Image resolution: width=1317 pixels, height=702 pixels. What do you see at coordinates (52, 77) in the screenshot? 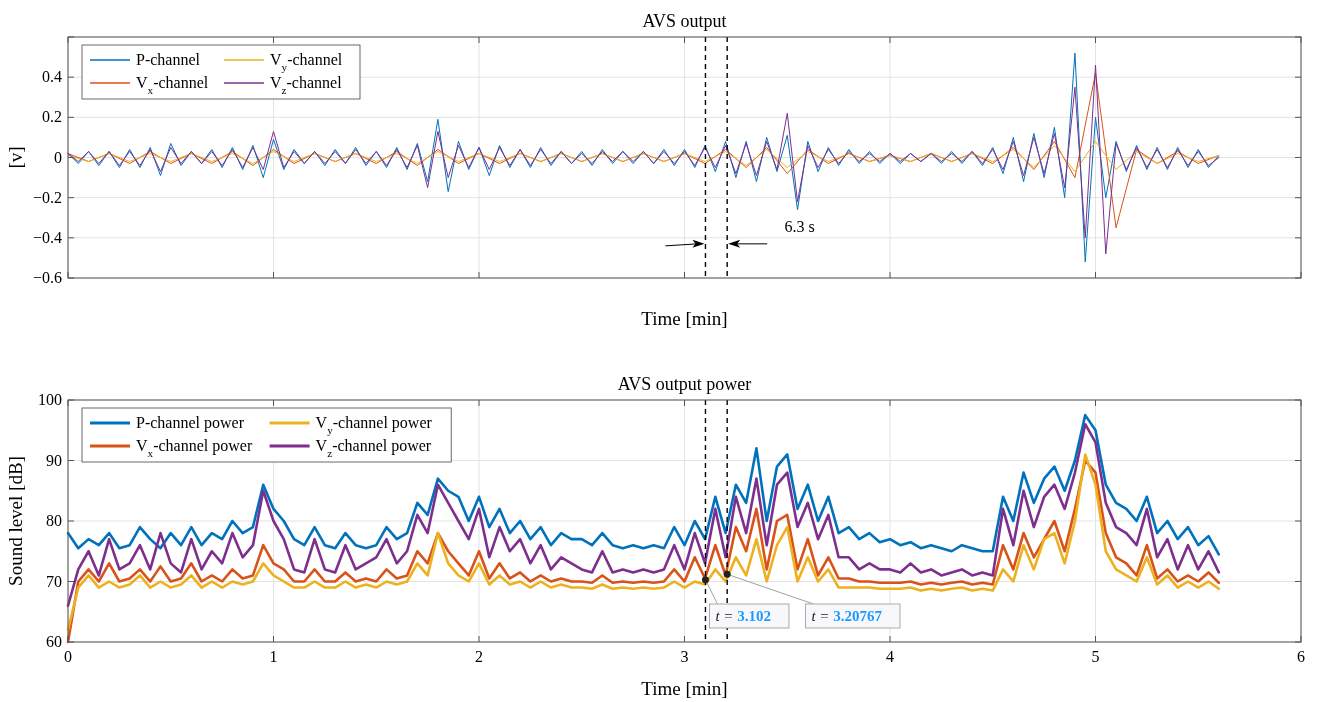
I see `y-tick-label: 0.4` at bounding box center [52, 77].